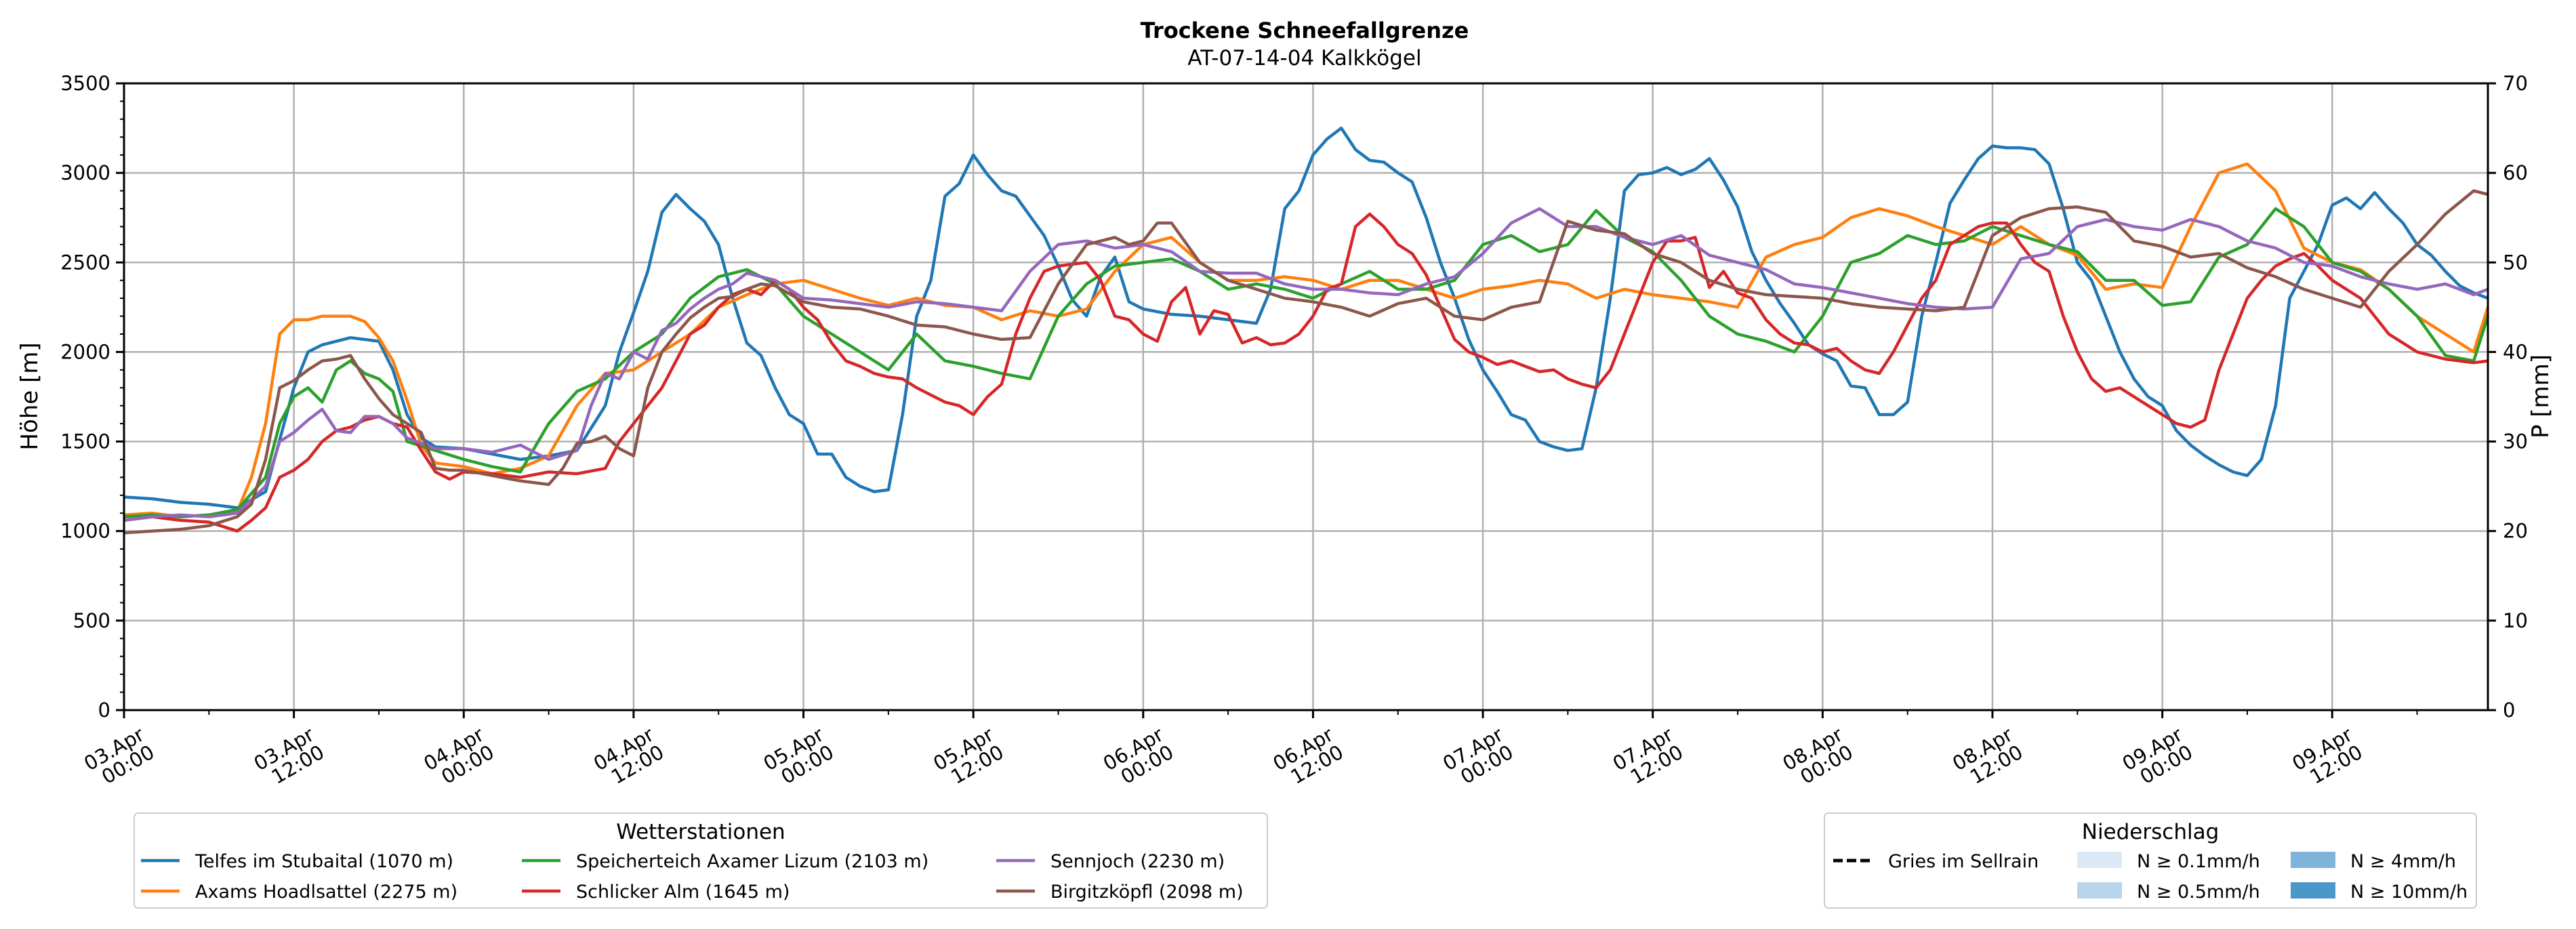 This screenshot has width=2576, height=929. I want to click on y-tick-label: 1500, so click(85, 441).